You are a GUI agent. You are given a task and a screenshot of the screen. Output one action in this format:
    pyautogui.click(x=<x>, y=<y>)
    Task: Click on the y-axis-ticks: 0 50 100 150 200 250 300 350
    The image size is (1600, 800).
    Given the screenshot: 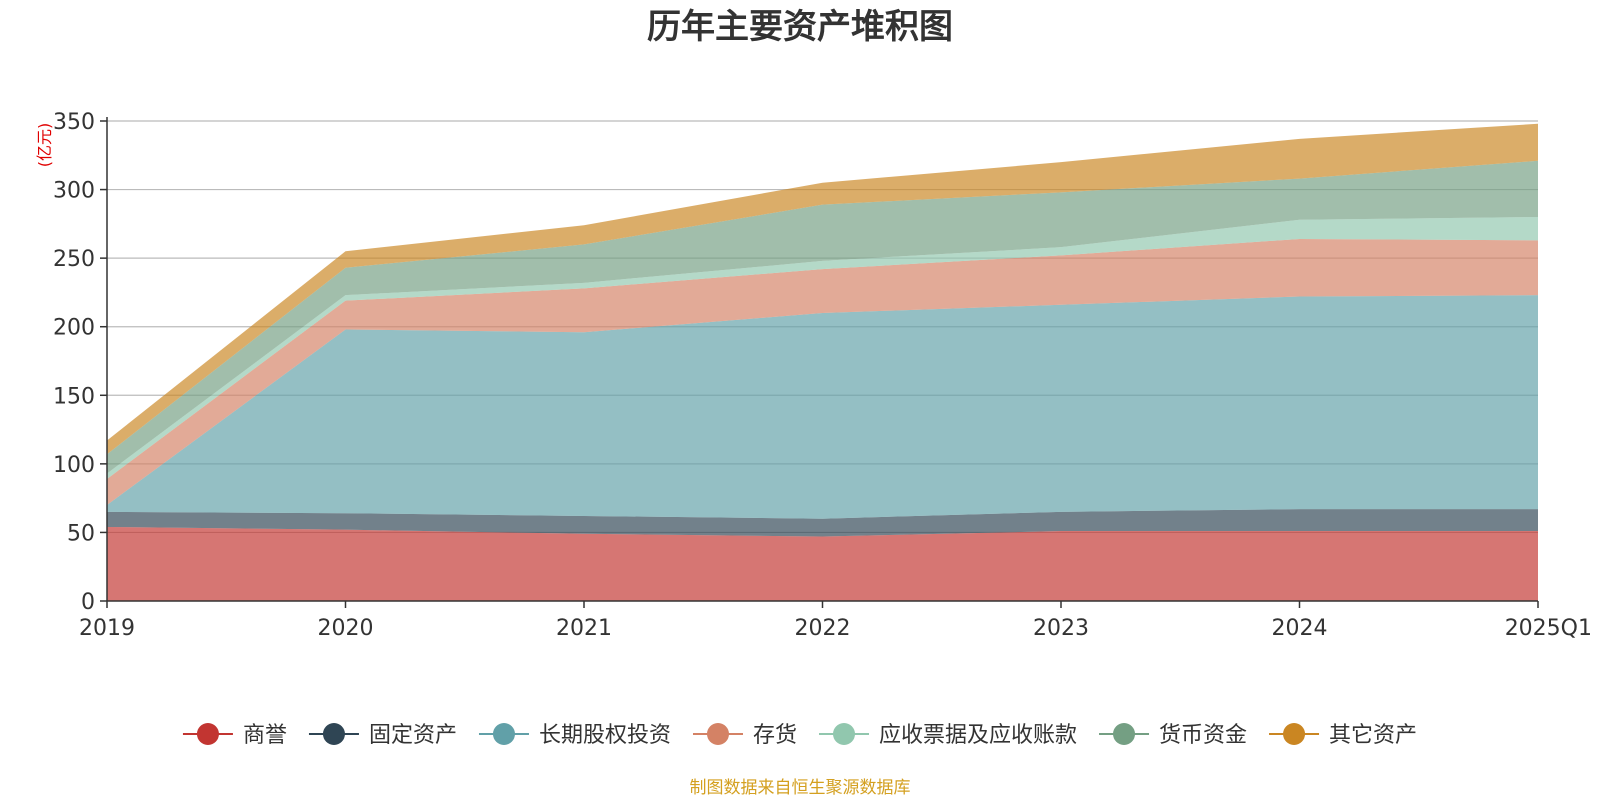 What is the action you would take?
    pyautogui.click(x=80, y=362)
    